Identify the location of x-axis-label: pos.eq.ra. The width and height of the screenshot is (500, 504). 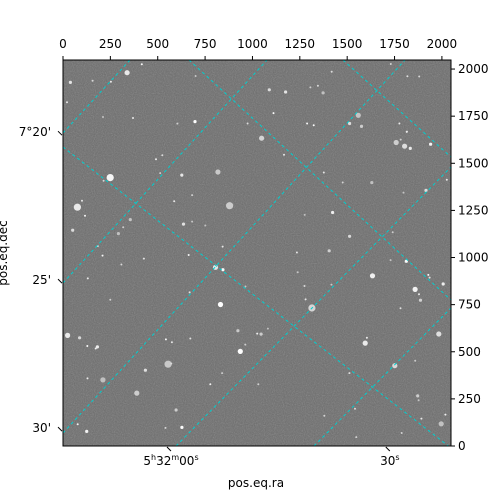
(256, 483).